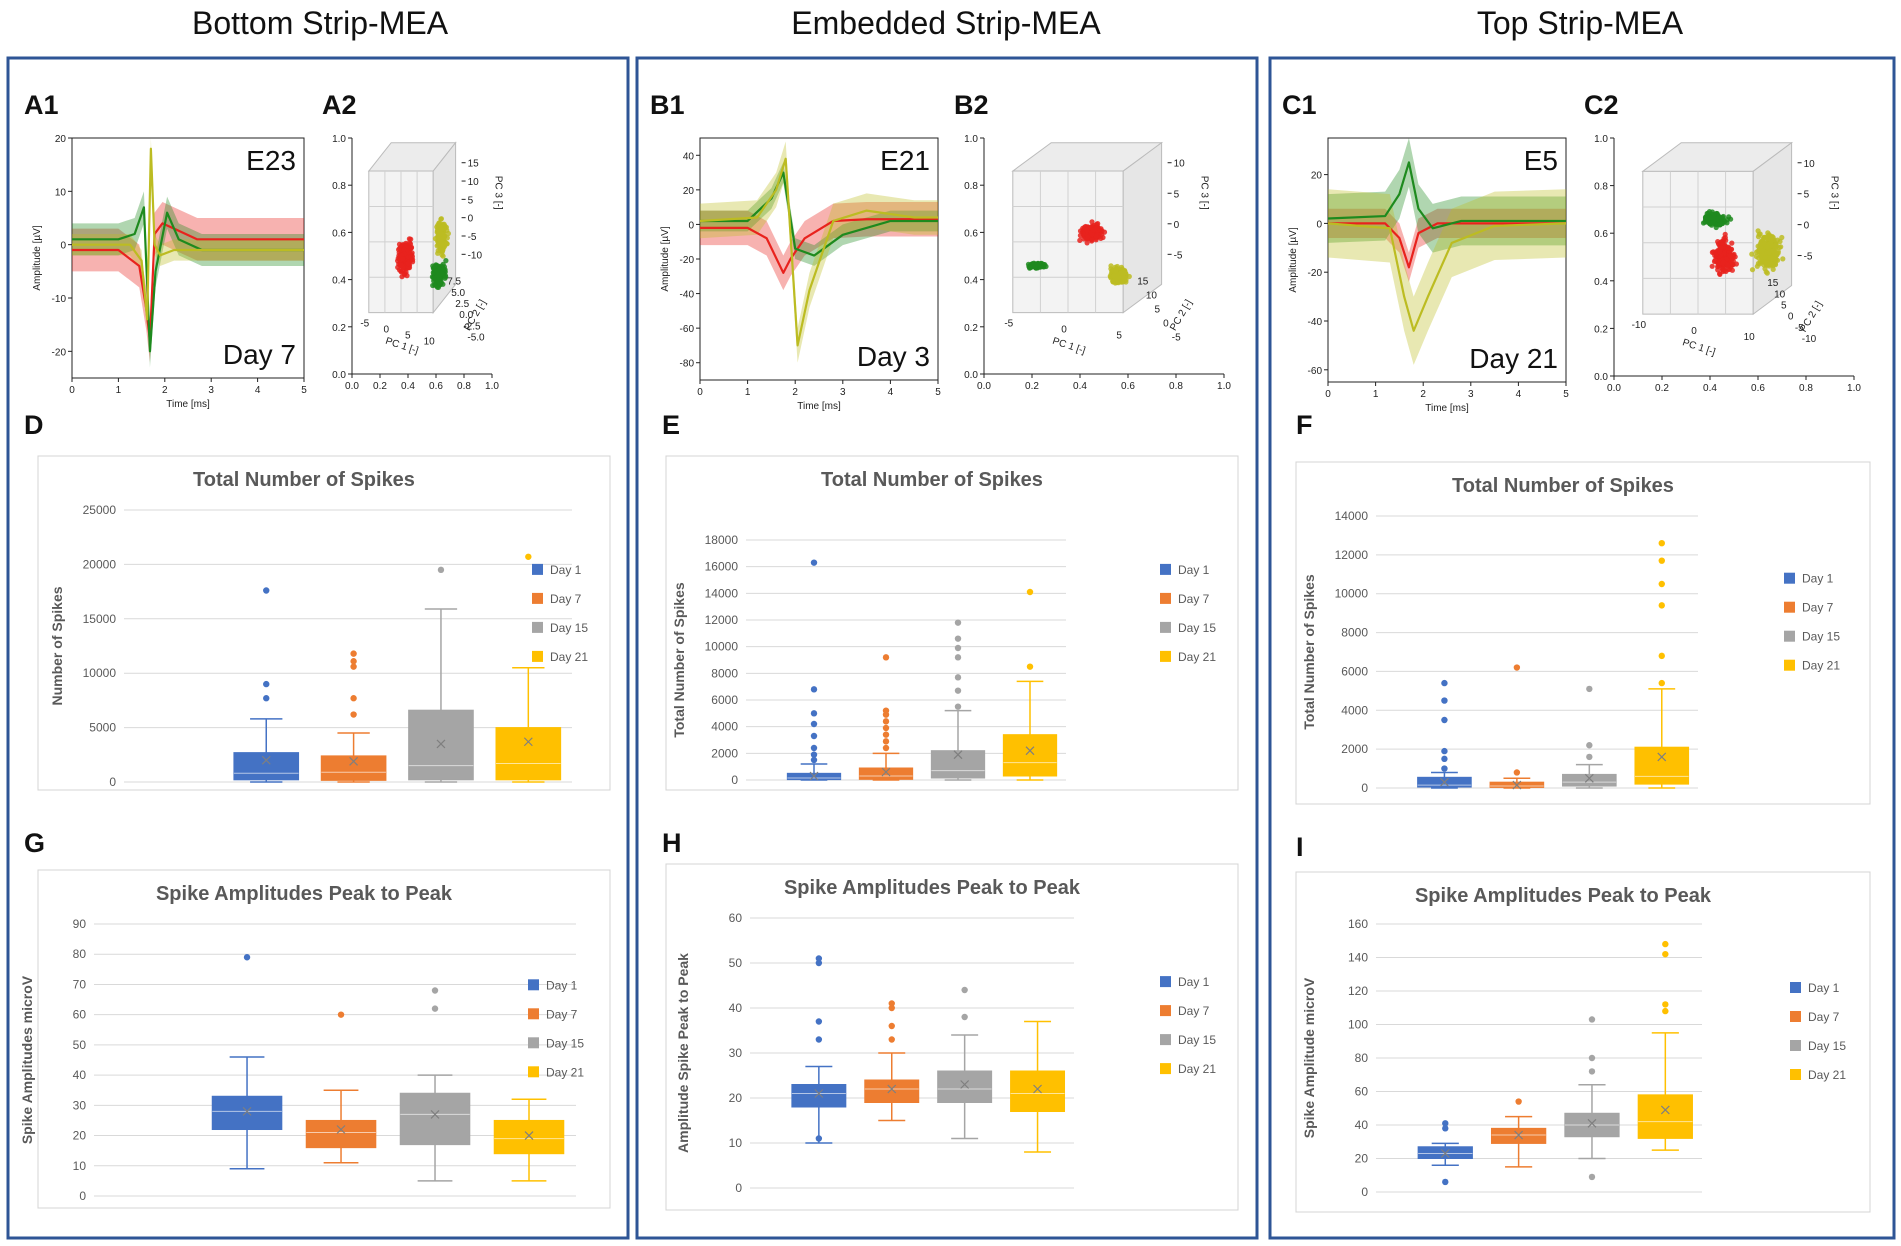 This screenshot has width=1901, height=1246. I want to click on y-tick-label: 80, so click(1362, 1058).